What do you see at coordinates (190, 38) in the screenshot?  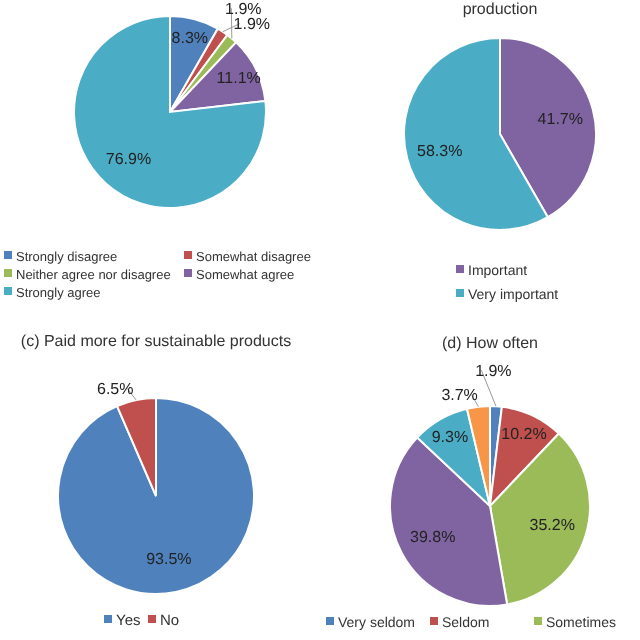 I see `data-label: 8.3%` at bounding box center [190, 38].